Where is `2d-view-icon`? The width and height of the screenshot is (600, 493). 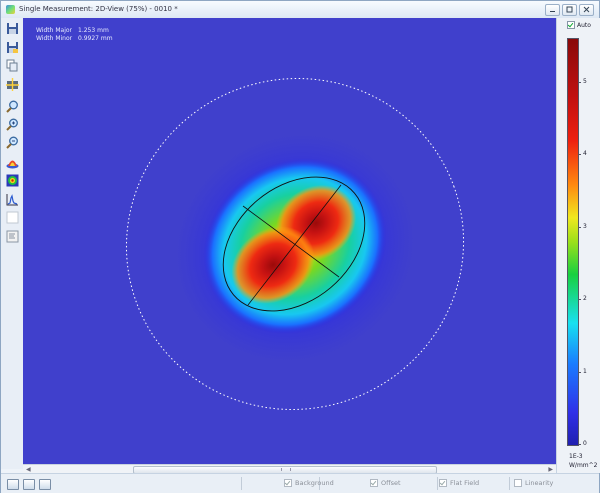 2d-view-icon is located at coordinates (12, 180).